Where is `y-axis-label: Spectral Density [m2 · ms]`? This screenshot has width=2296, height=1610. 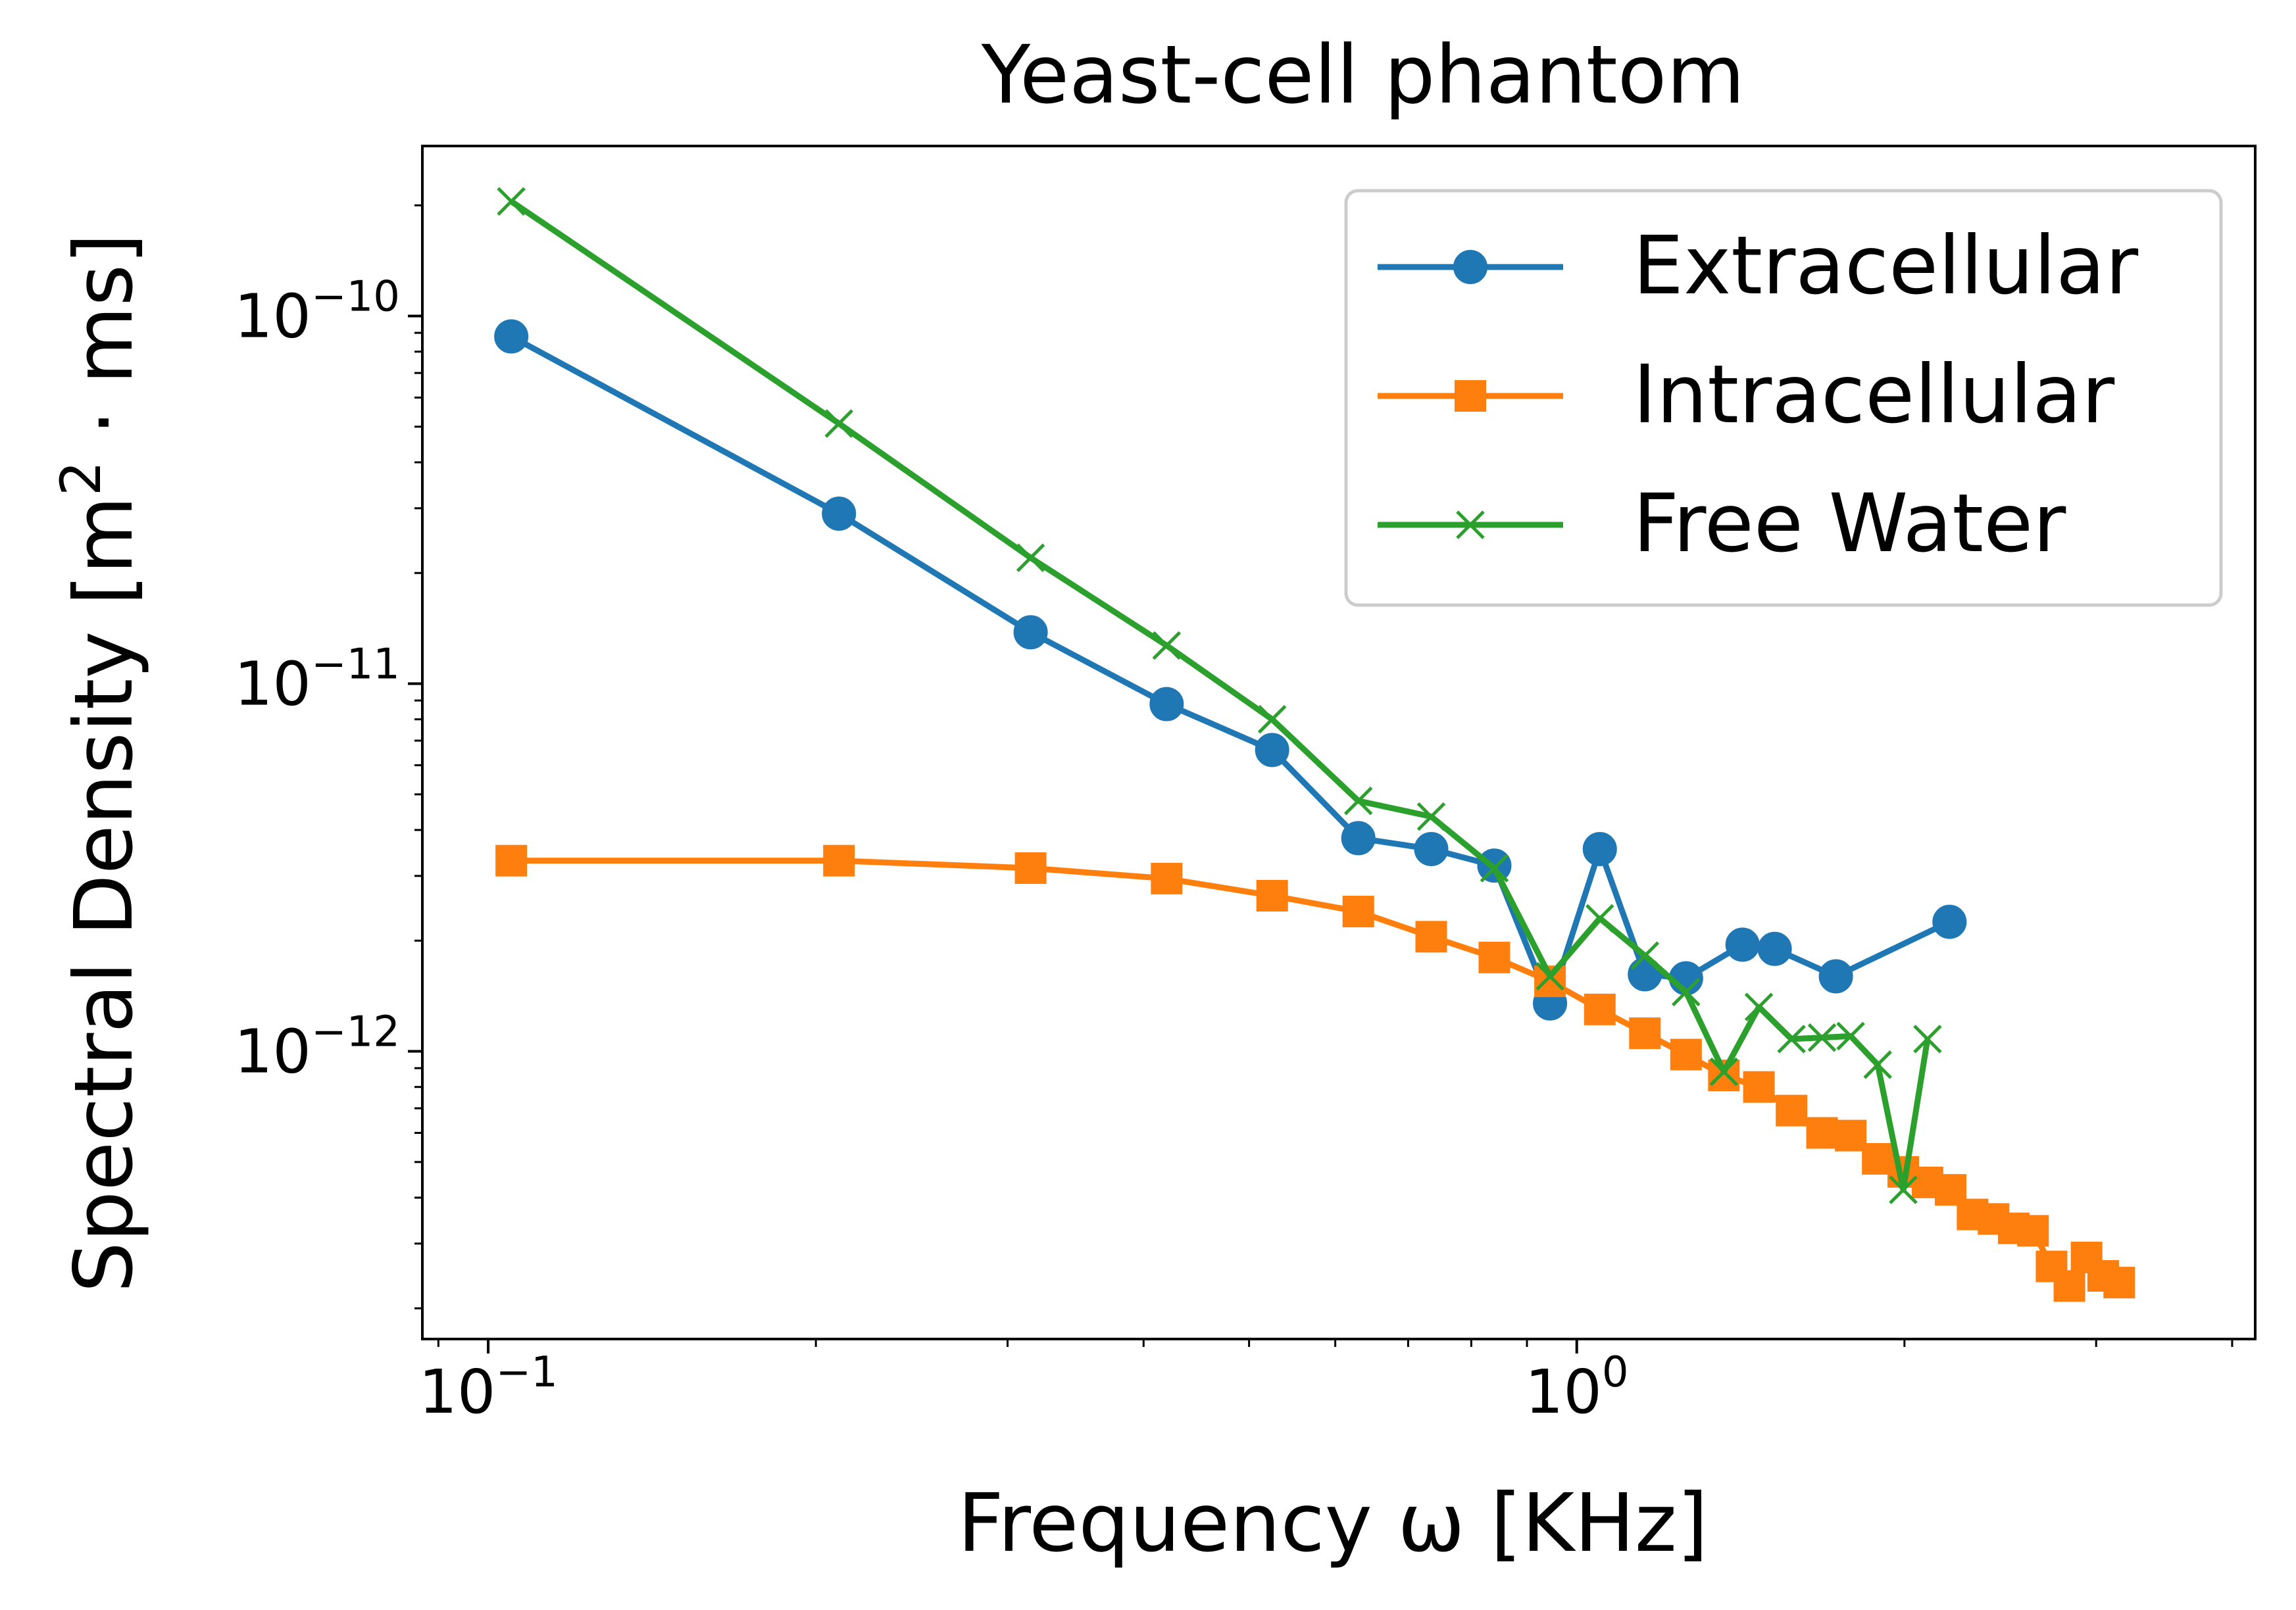
y-axis-label: Spectral Density [m2 · ms] is located at coordinates (100, 762).